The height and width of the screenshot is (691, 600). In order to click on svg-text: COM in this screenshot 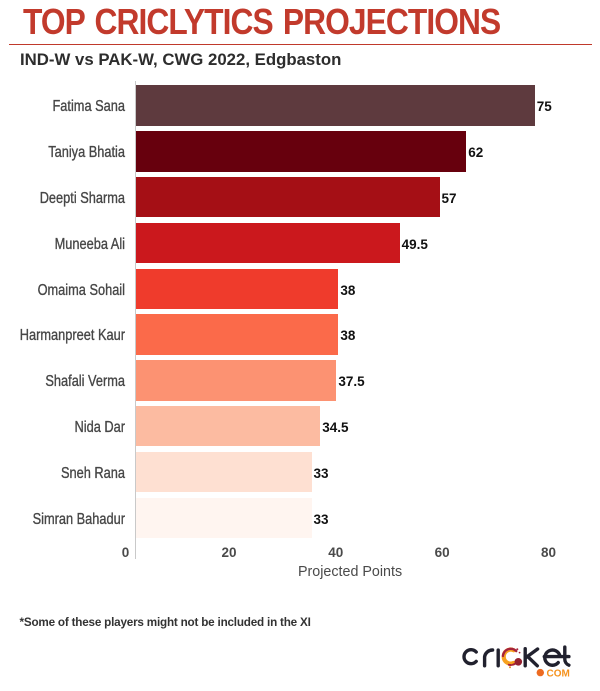, I will do `click(558, 674)`.